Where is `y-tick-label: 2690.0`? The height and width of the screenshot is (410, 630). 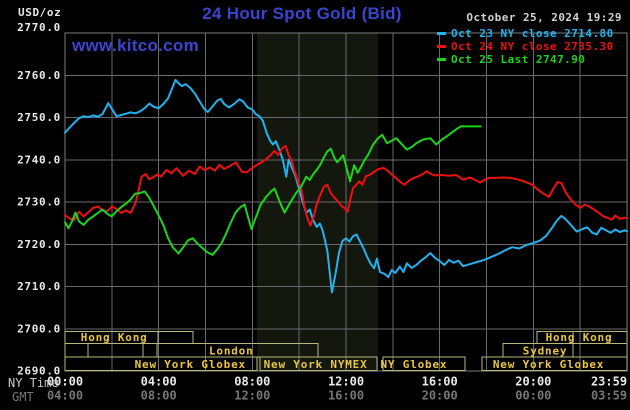 y-tick-label: 2690.0 is located at coordinates (39, 371).